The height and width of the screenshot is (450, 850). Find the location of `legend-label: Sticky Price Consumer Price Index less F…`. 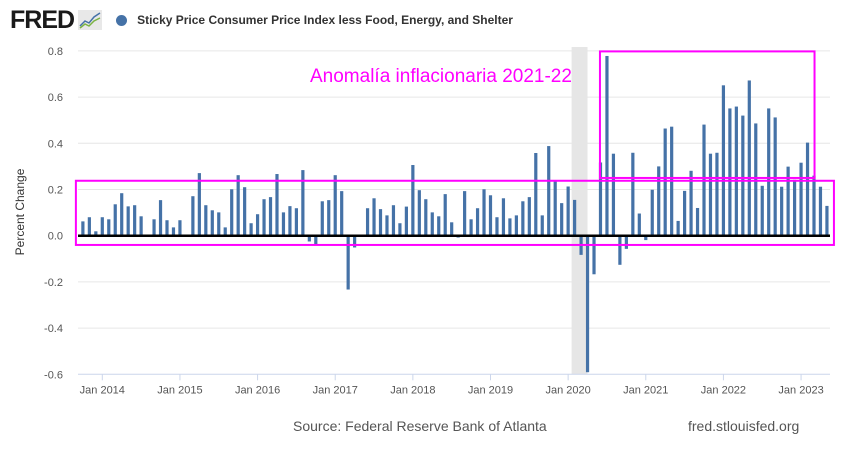

legend-label: Sticky Price Consumer Price Index less F… is located at coordinates (325, 20).